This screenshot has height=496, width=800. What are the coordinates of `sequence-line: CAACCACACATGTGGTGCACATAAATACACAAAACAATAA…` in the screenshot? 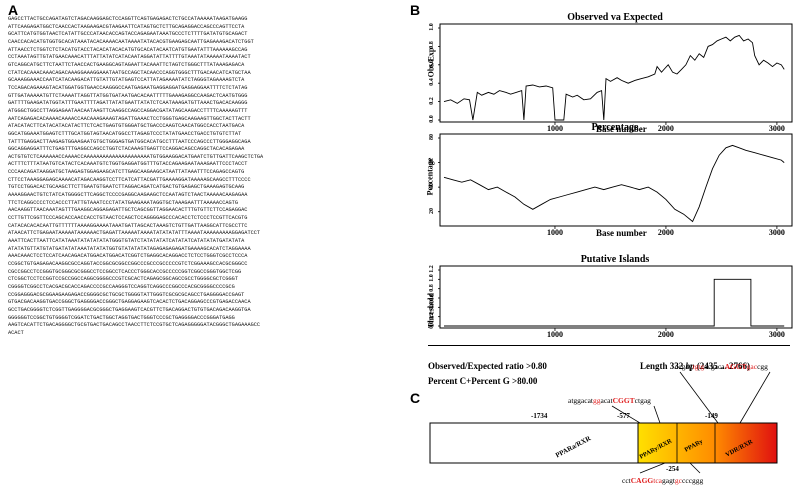 It's located at (131, 41).